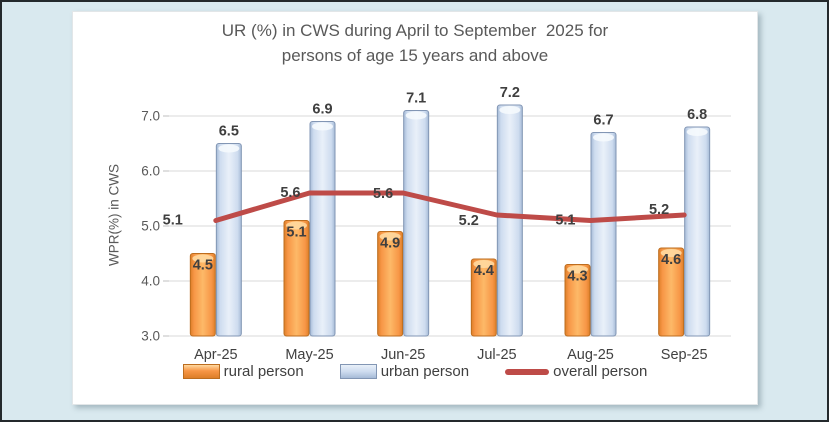 This screenshot has width=829, height=422. I want to click on data-label: 7.1, so click(416, 99).